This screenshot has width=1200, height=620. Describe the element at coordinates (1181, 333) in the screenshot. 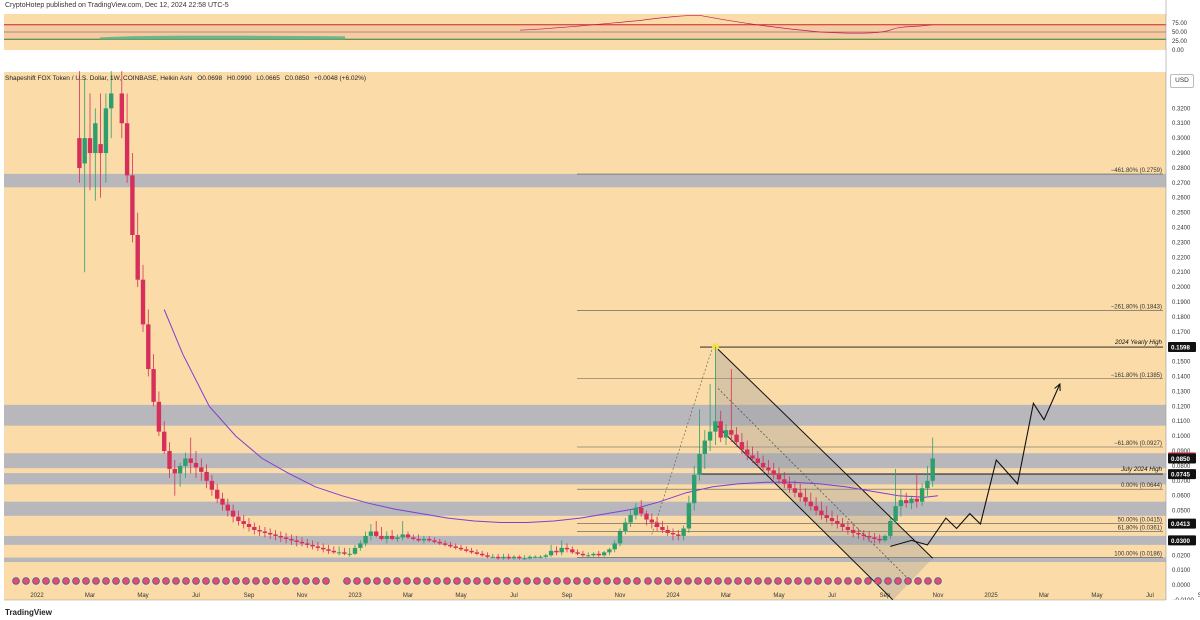

I see `y-tick-label: 0.1700` at that location.